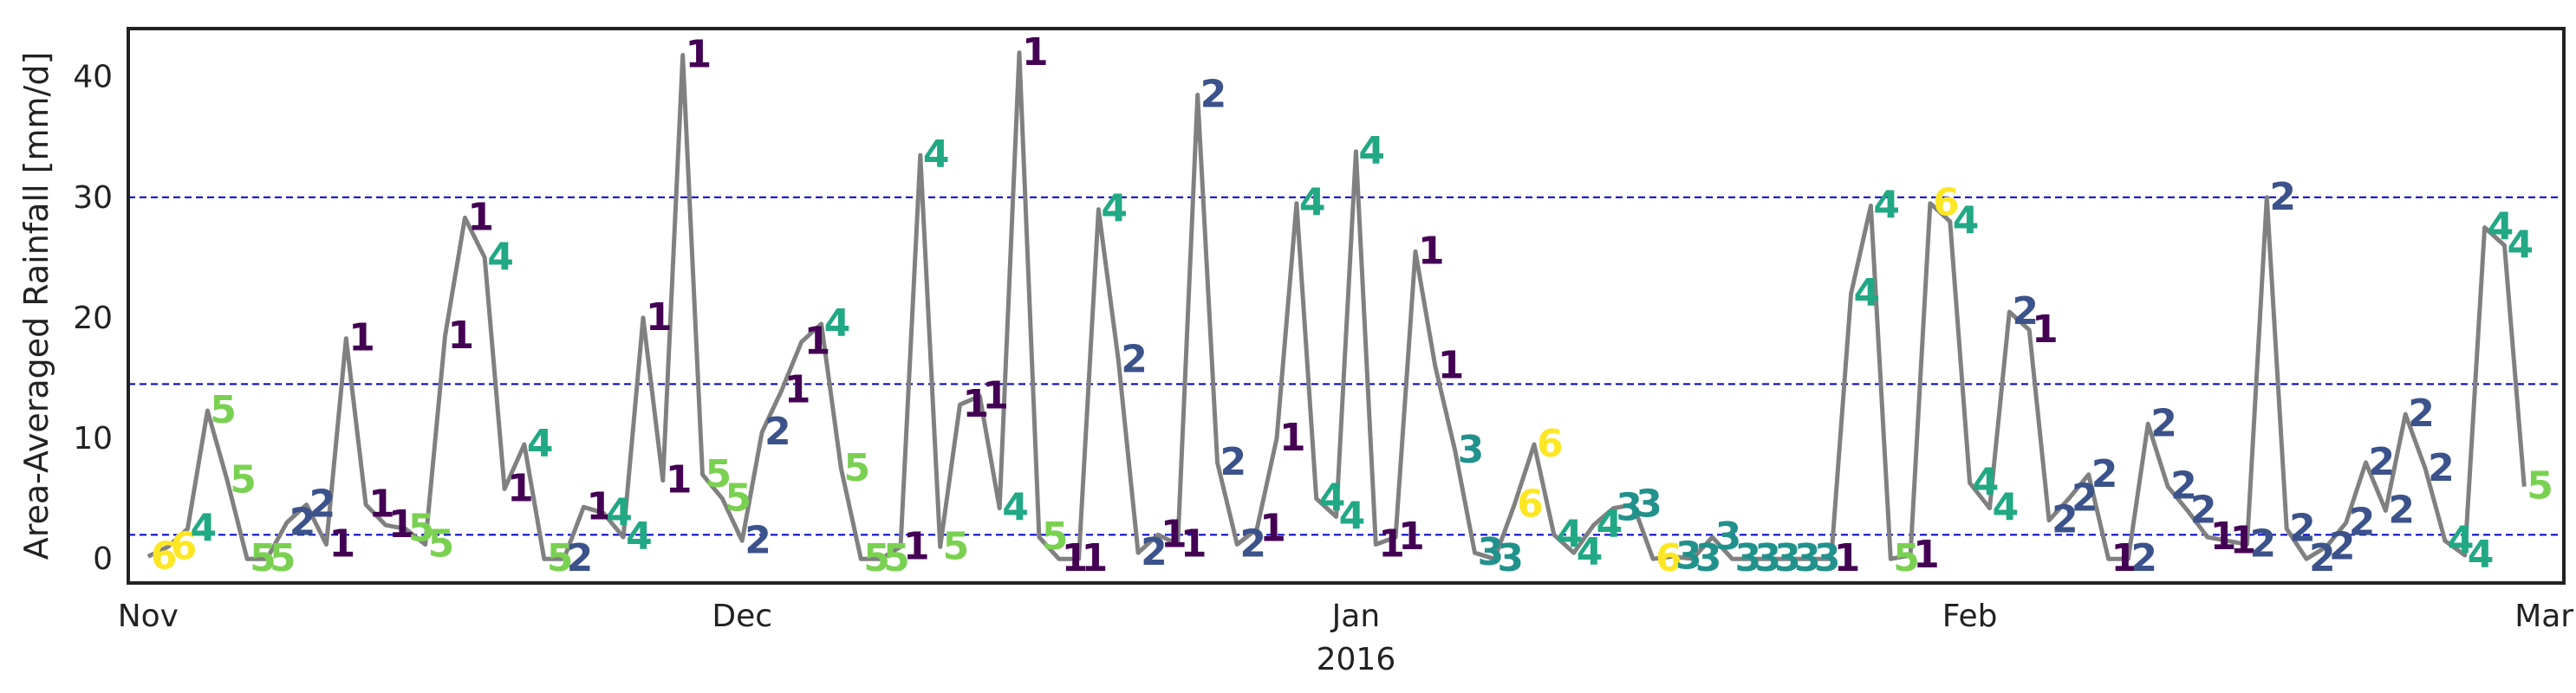 This screenshot has width=2576, height=693. Describe the element at coordinates (742, 616) in the screenshot. I see `x-tick-label: Dec` at that location.